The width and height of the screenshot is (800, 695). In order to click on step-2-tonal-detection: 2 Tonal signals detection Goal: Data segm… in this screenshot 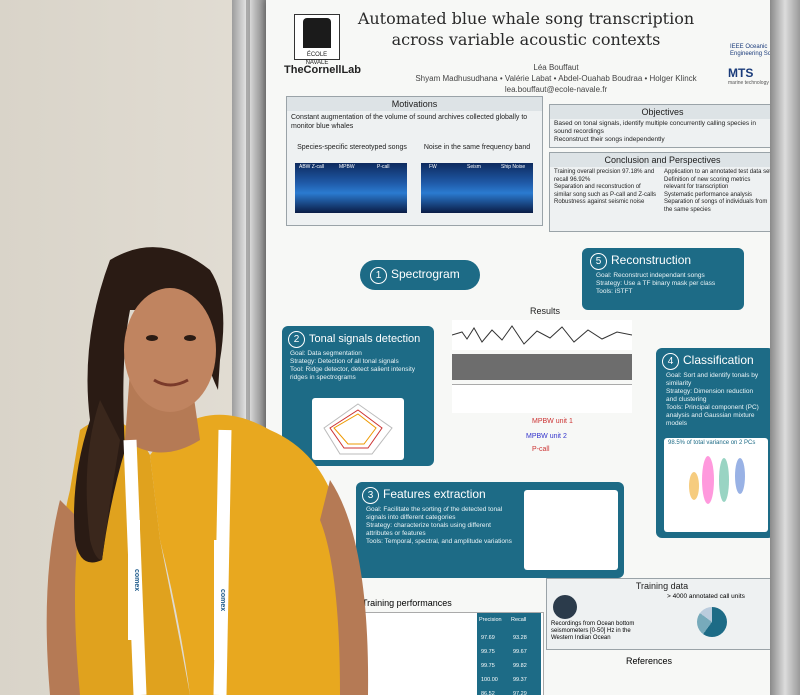, I will do `click(358, 396)`.